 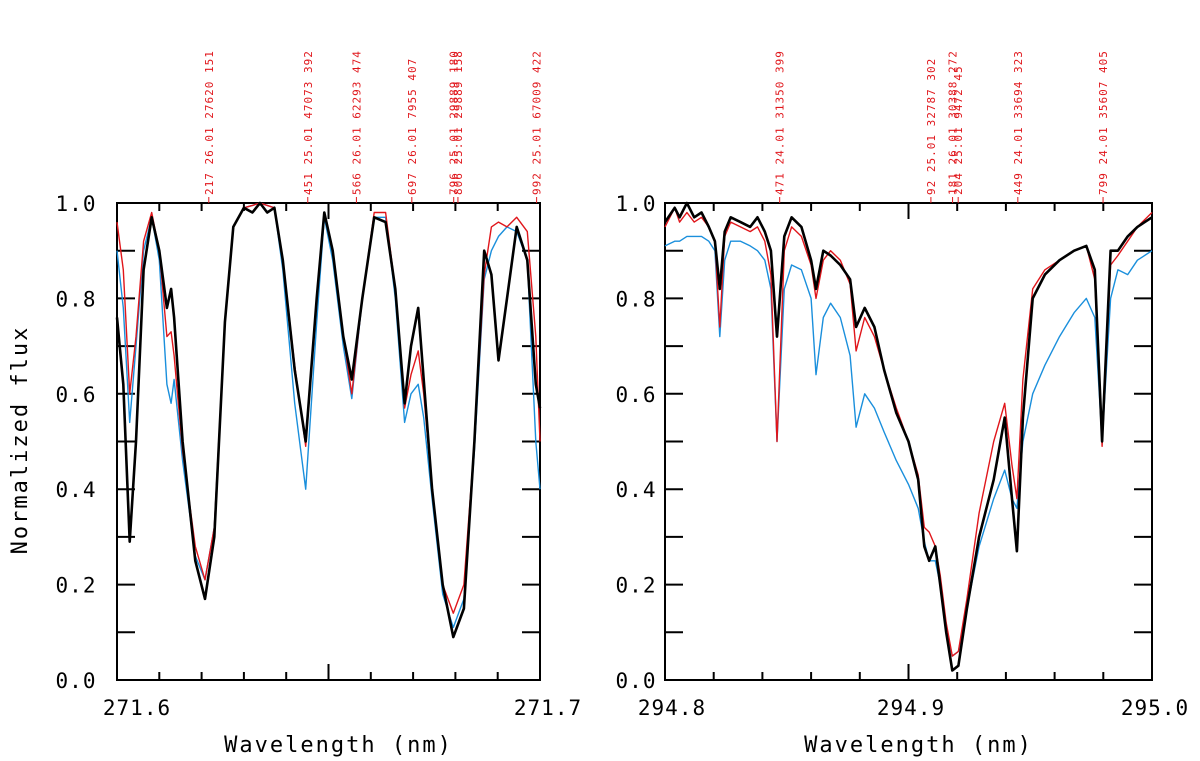 I want to click on x-tick-label: 294.9, so click(x=911, y=708).